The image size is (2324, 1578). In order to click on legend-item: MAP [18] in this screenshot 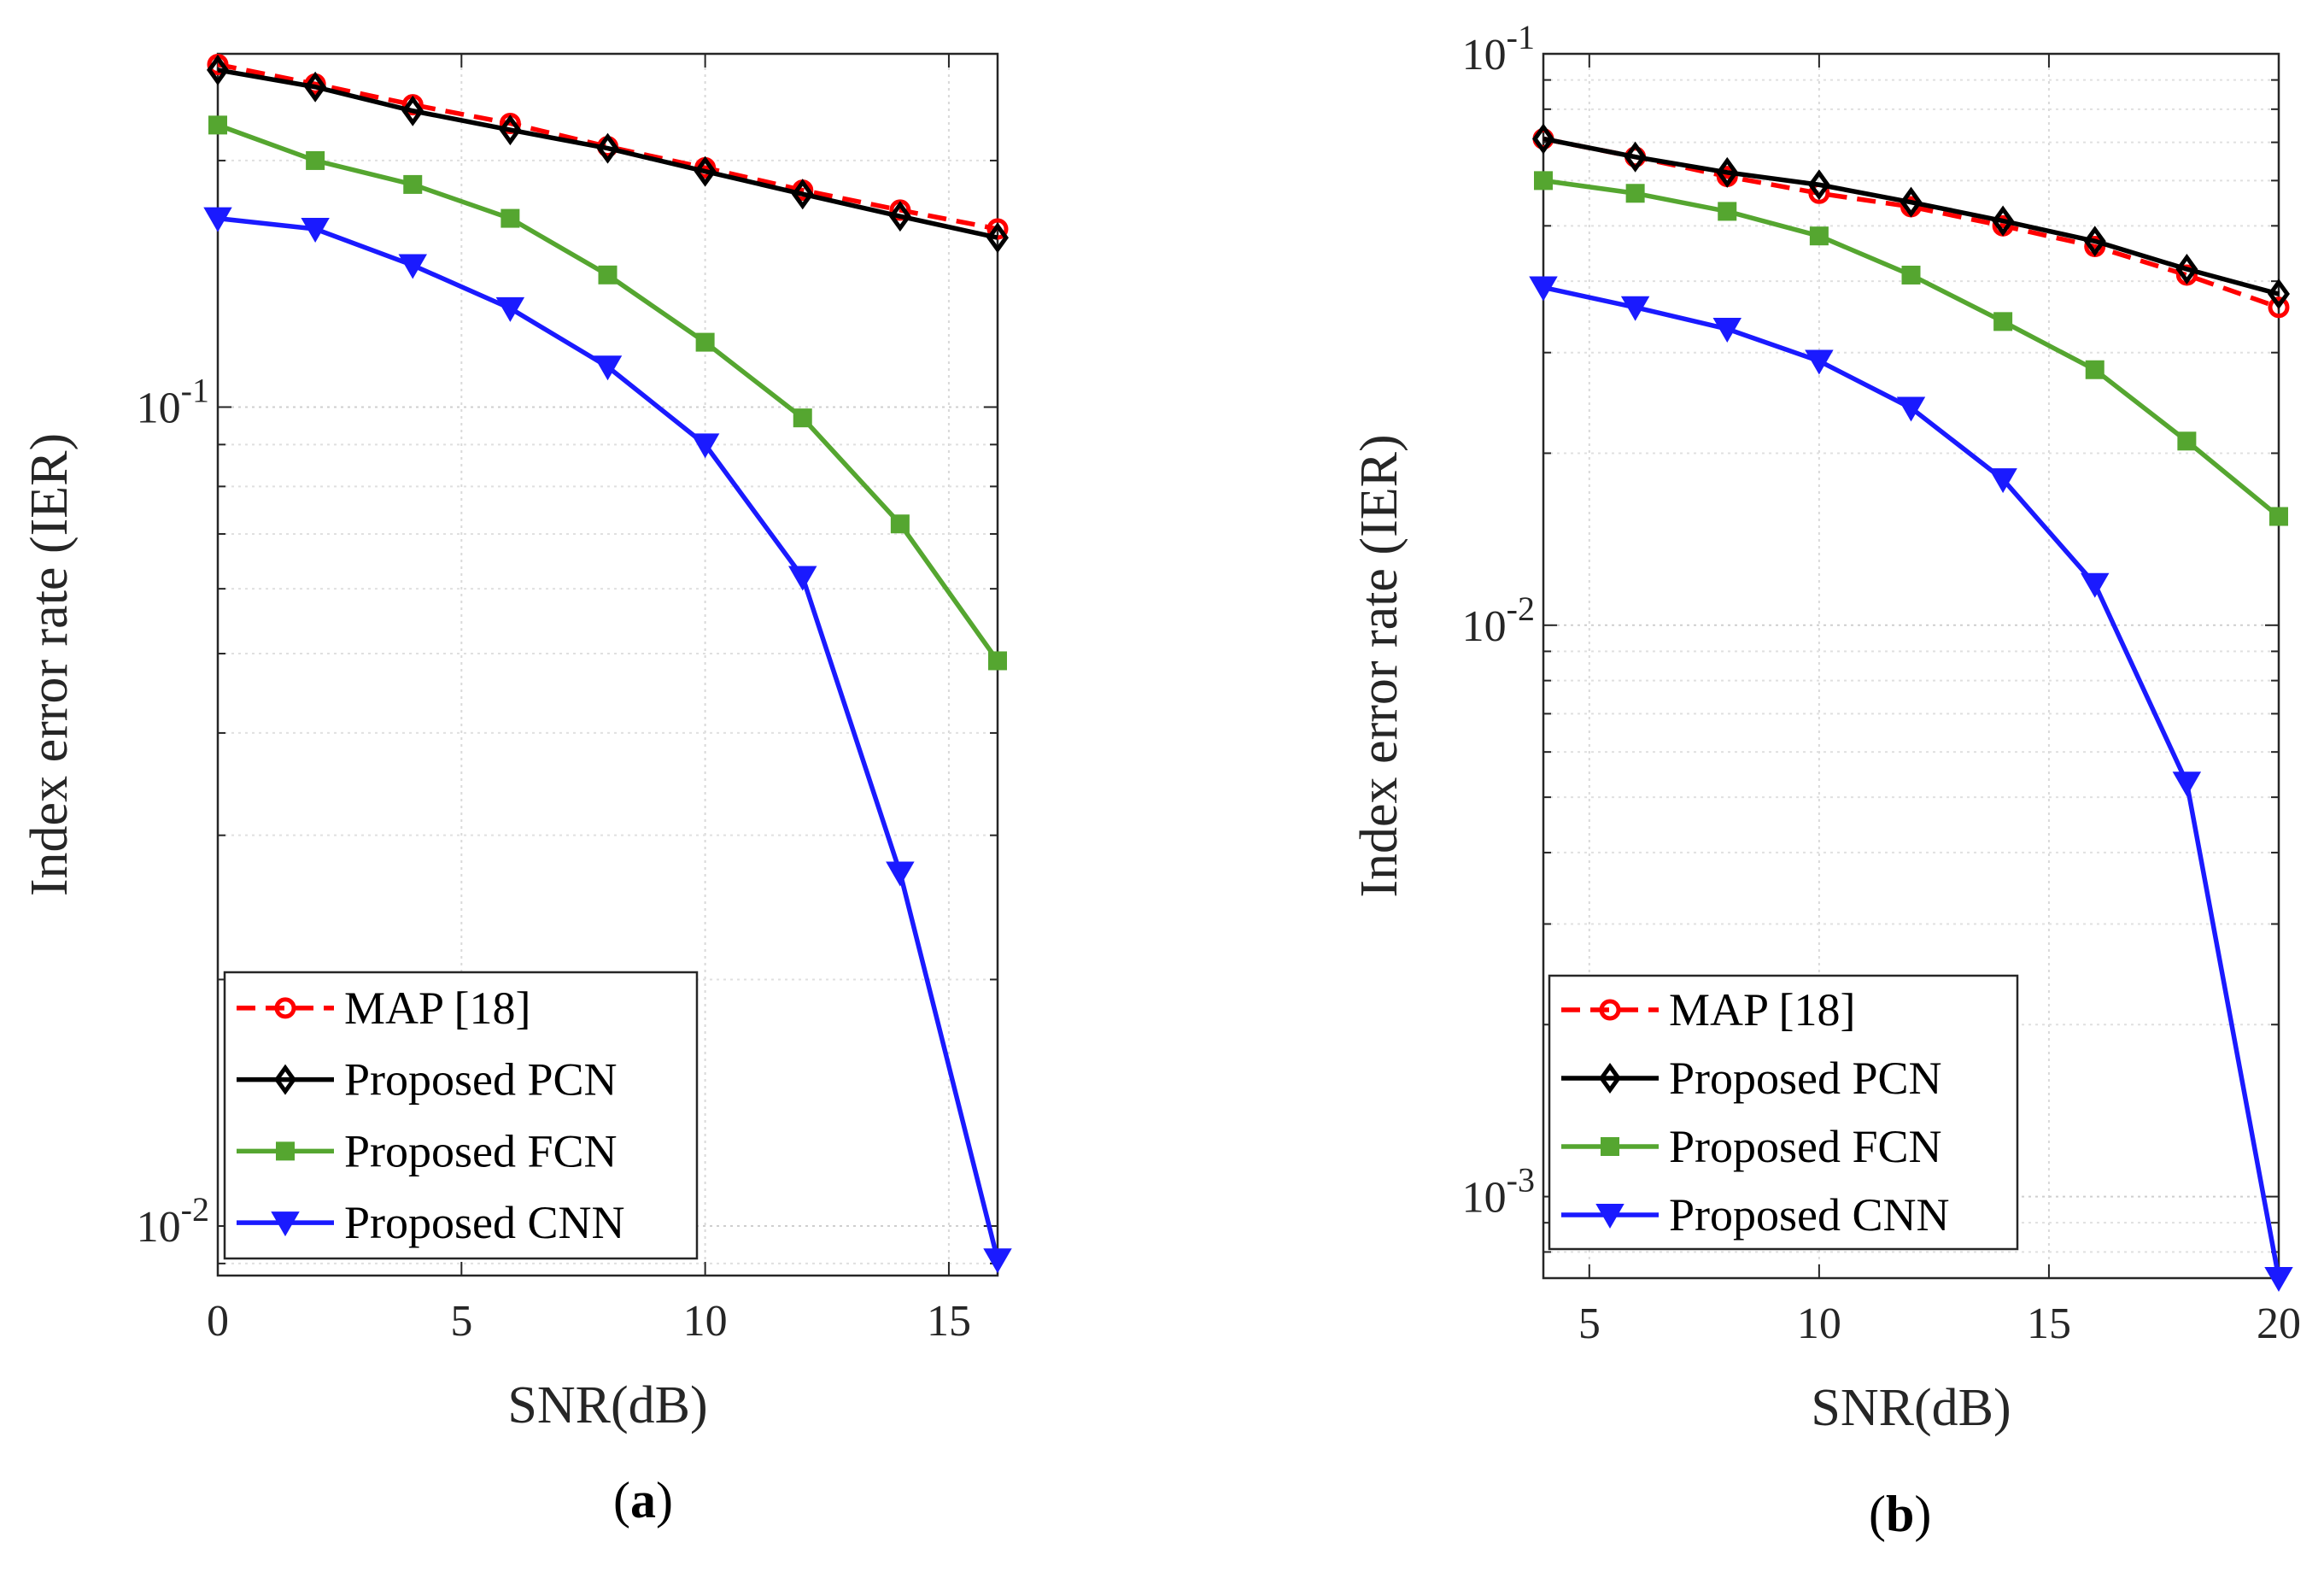, I will do `click(384, 1008)`.